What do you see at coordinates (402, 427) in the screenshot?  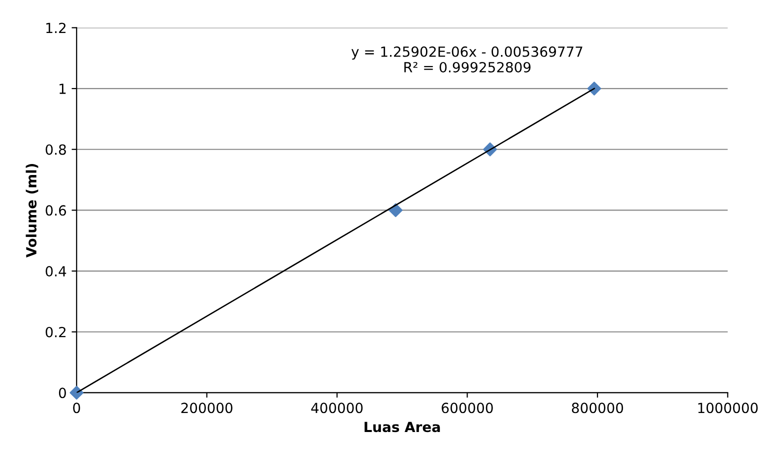 I see `x-axis-title: Luas Area` at bounding box center [402, 427].